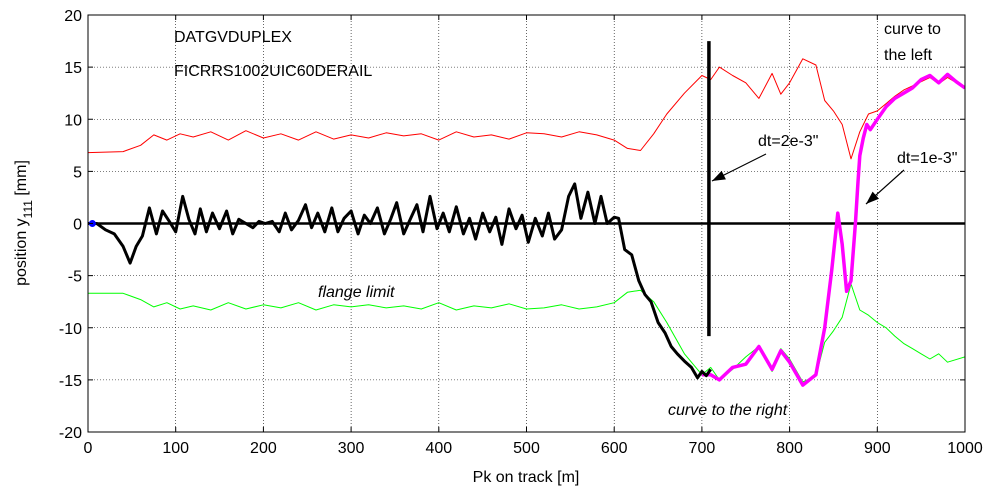 This screenshot has height=493, width=989. What do you see at coordinates (70, 433) in the screenshot?
I see `y-tick-label: -20` at bounding box center [70, 433].